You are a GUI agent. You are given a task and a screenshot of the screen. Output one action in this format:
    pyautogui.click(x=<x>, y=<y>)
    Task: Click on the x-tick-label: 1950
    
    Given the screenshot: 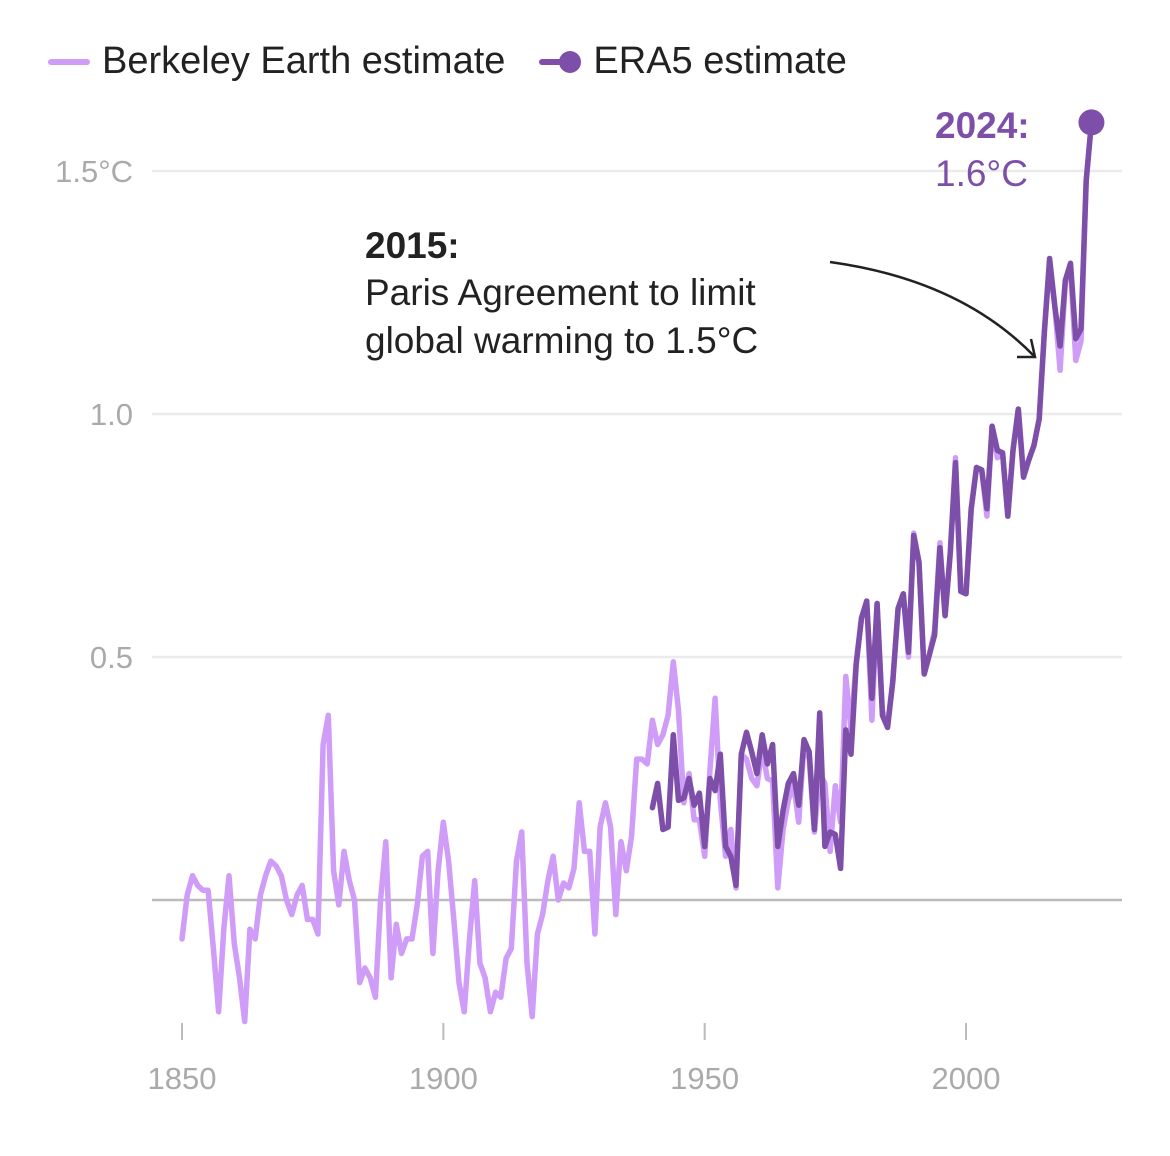 What is the action you would take?
    pyautogui.click(x=704, y=1078)
    